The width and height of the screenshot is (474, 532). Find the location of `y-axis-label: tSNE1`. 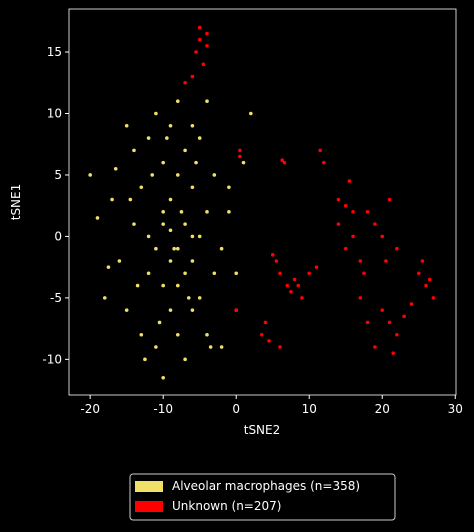

y-axis-label: tSNE1 is located at coordinates (16, 202).